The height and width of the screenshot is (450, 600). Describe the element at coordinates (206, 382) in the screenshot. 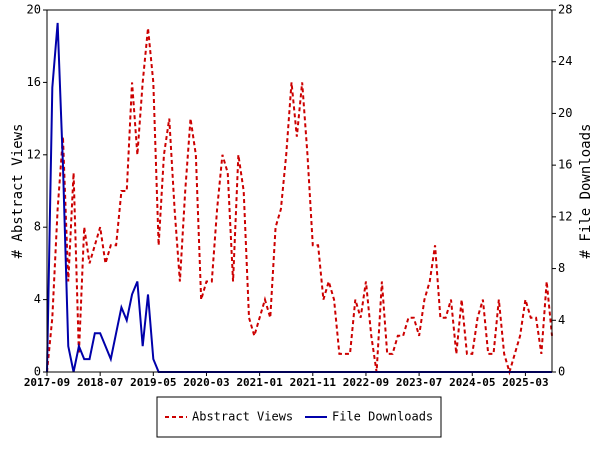

I see `x-tick-label: 2020-03` at that location.